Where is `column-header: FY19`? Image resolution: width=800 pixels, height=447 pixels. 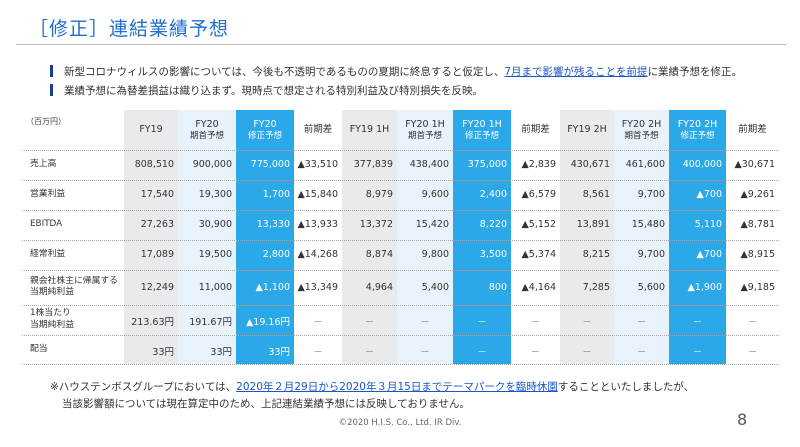
column-header: FY19 is located at coordinates (151, 130).